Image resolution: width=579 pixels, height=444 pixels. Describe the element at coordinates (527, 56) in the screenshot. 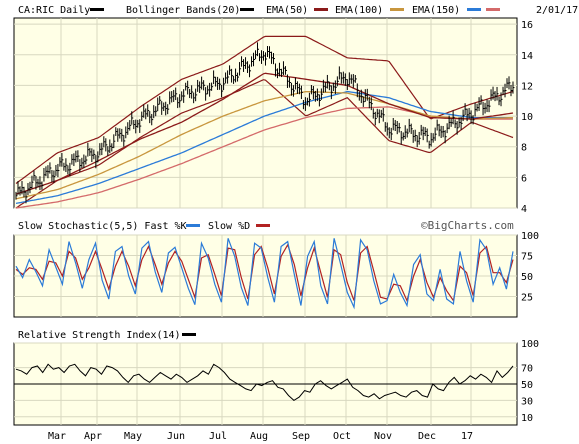

I see `price-y-tick: 14` at that location.